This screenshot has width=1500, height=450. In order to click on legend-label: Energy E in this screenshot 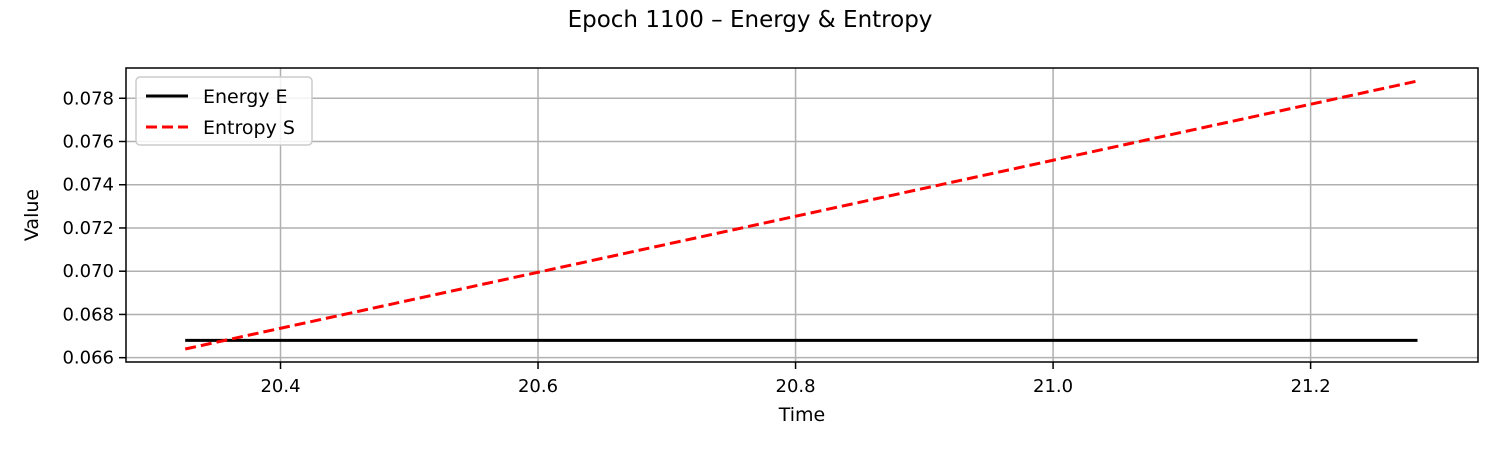, I will do `click(245, 97)`.